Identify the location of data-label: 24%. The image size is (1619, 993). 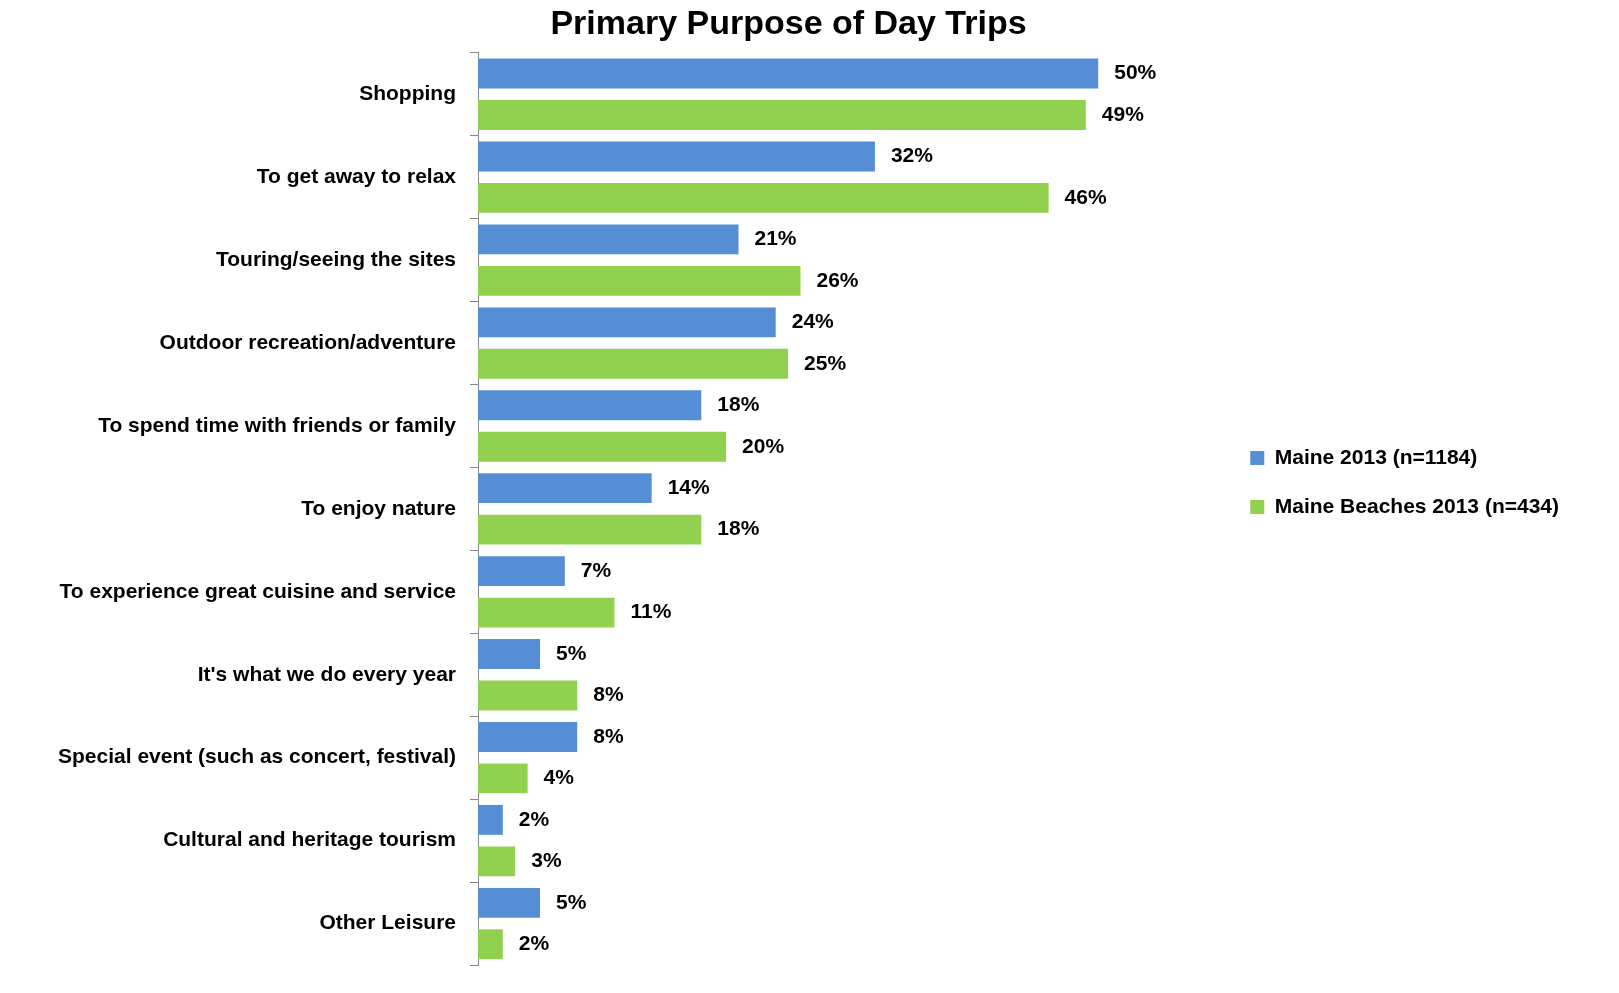
(813, 321).